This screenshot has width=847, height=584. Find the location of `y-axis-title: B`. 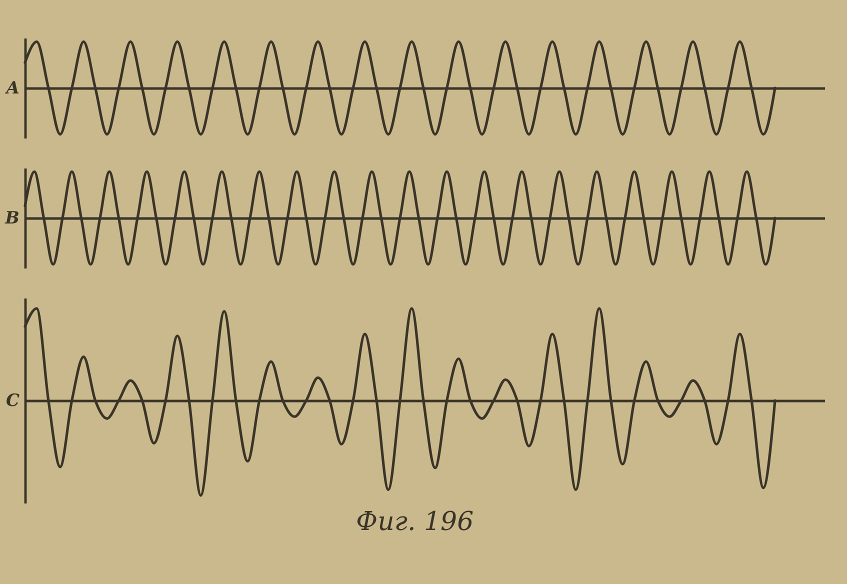

y-axis-title: B is located at coordinates (12, 218).